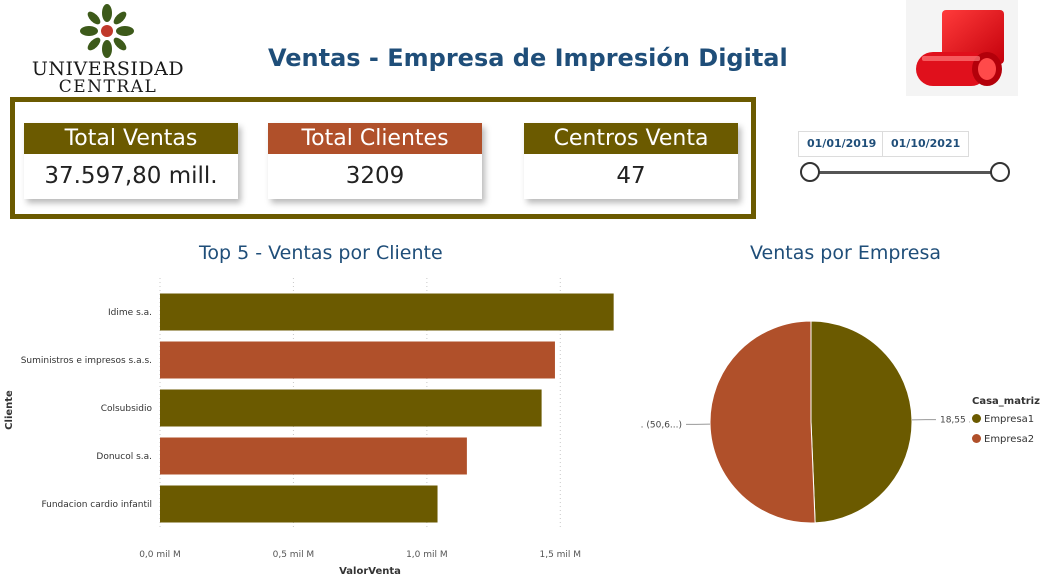 The width and height of the screenshot is (1044, 578). Describe the element at coordinates (86, 361) in the screenshot. I see `bar-category-label: Suministros e impresos s.a.s.` at that location.